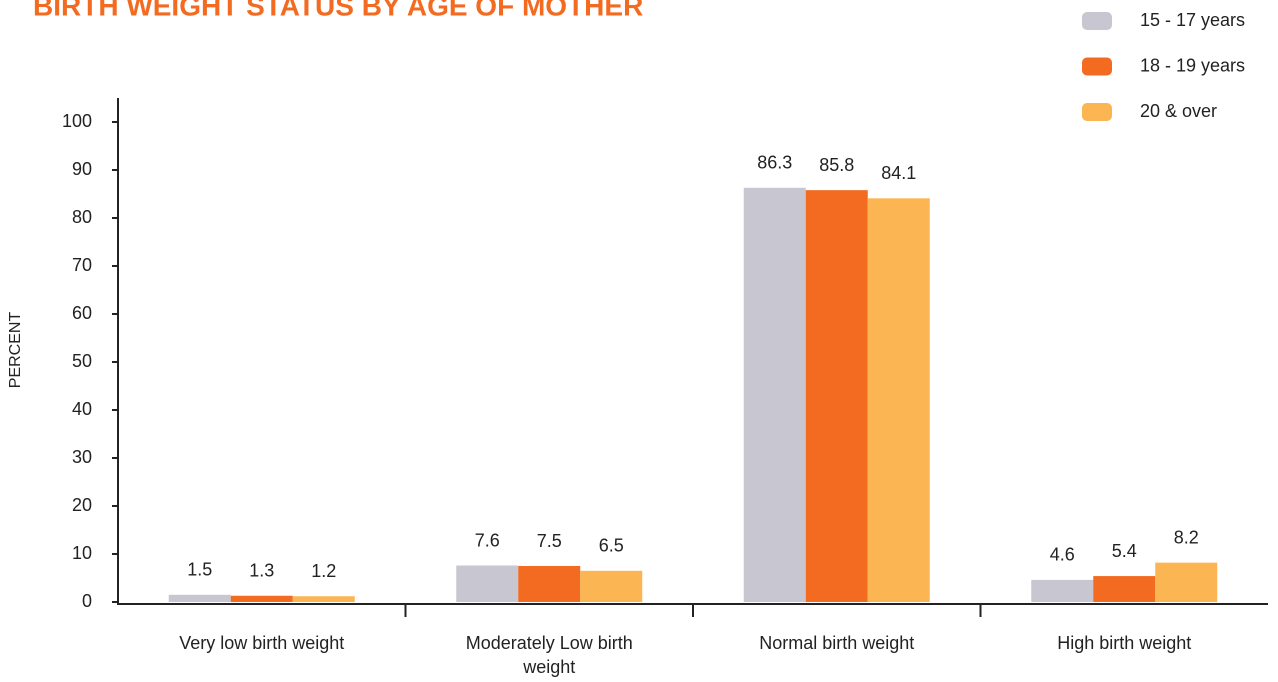 This screenshot has height=682, width=1278. Describe the element at coordinates (549, 655) in the screenshot. I see `x-tick-label: Moderately Low birth weight` at that location.